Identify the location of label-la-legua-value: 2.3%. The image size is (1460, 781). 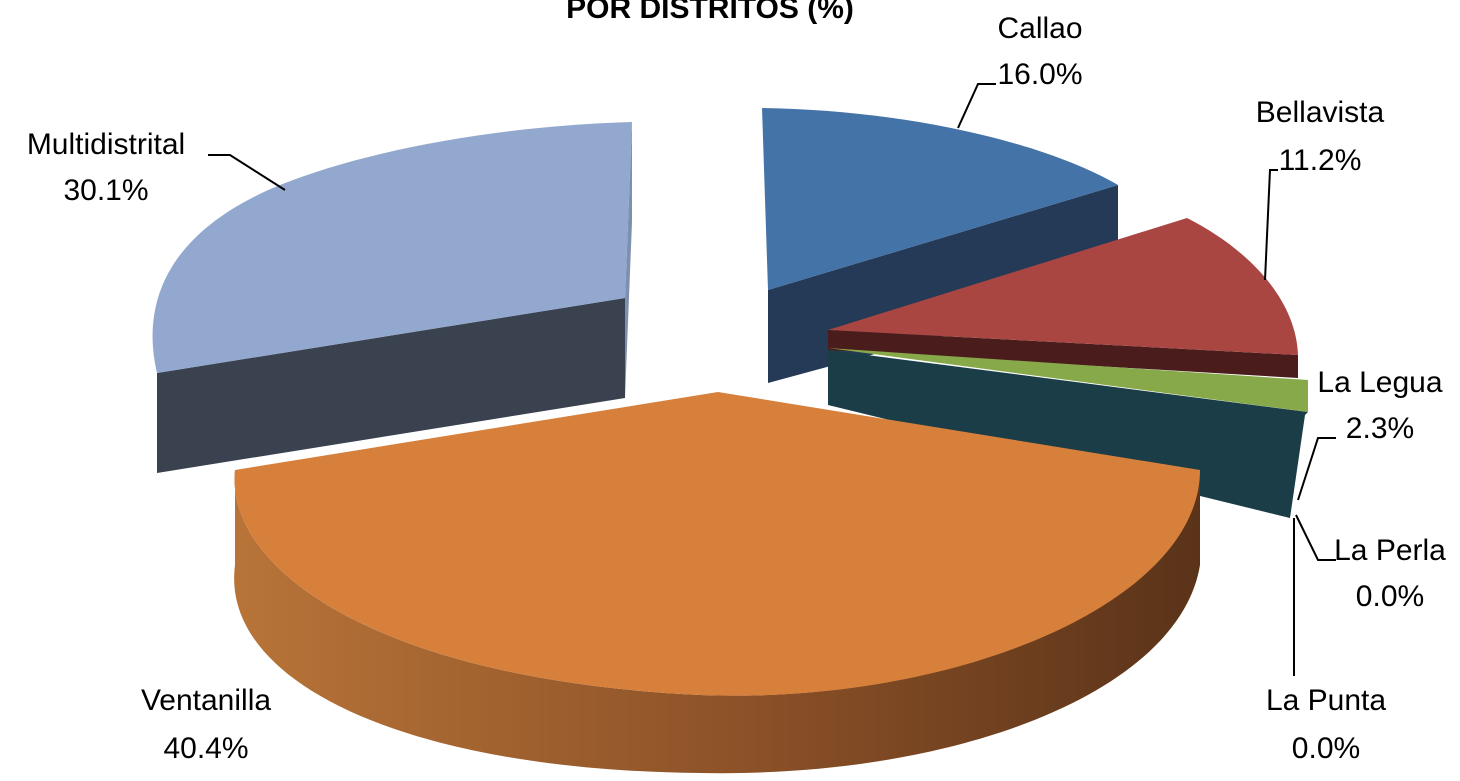
(1380, 428).